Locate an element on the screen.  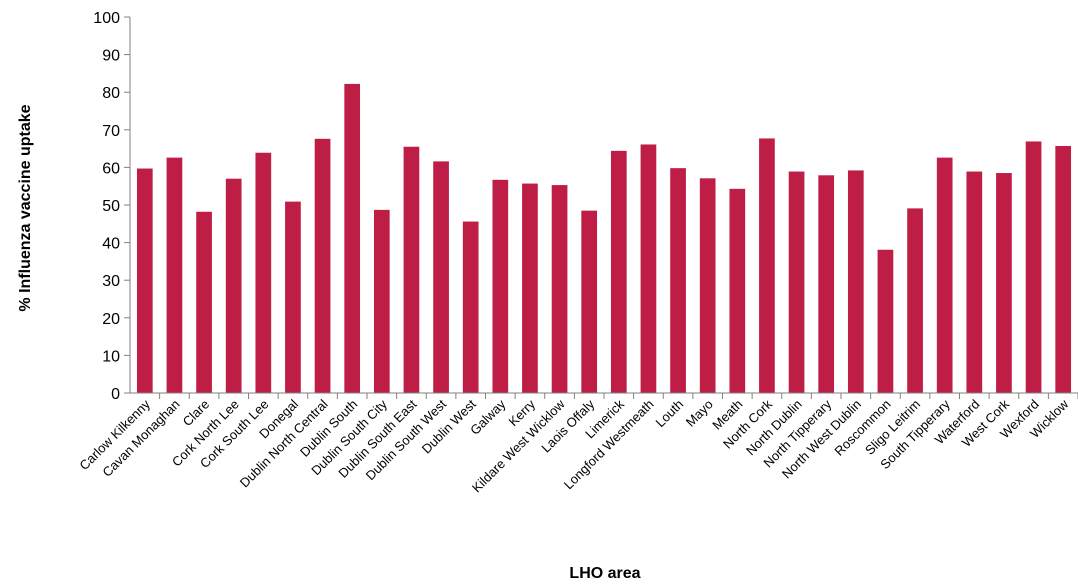
y-tick-label: 30 is located at coordinates (111, 281).